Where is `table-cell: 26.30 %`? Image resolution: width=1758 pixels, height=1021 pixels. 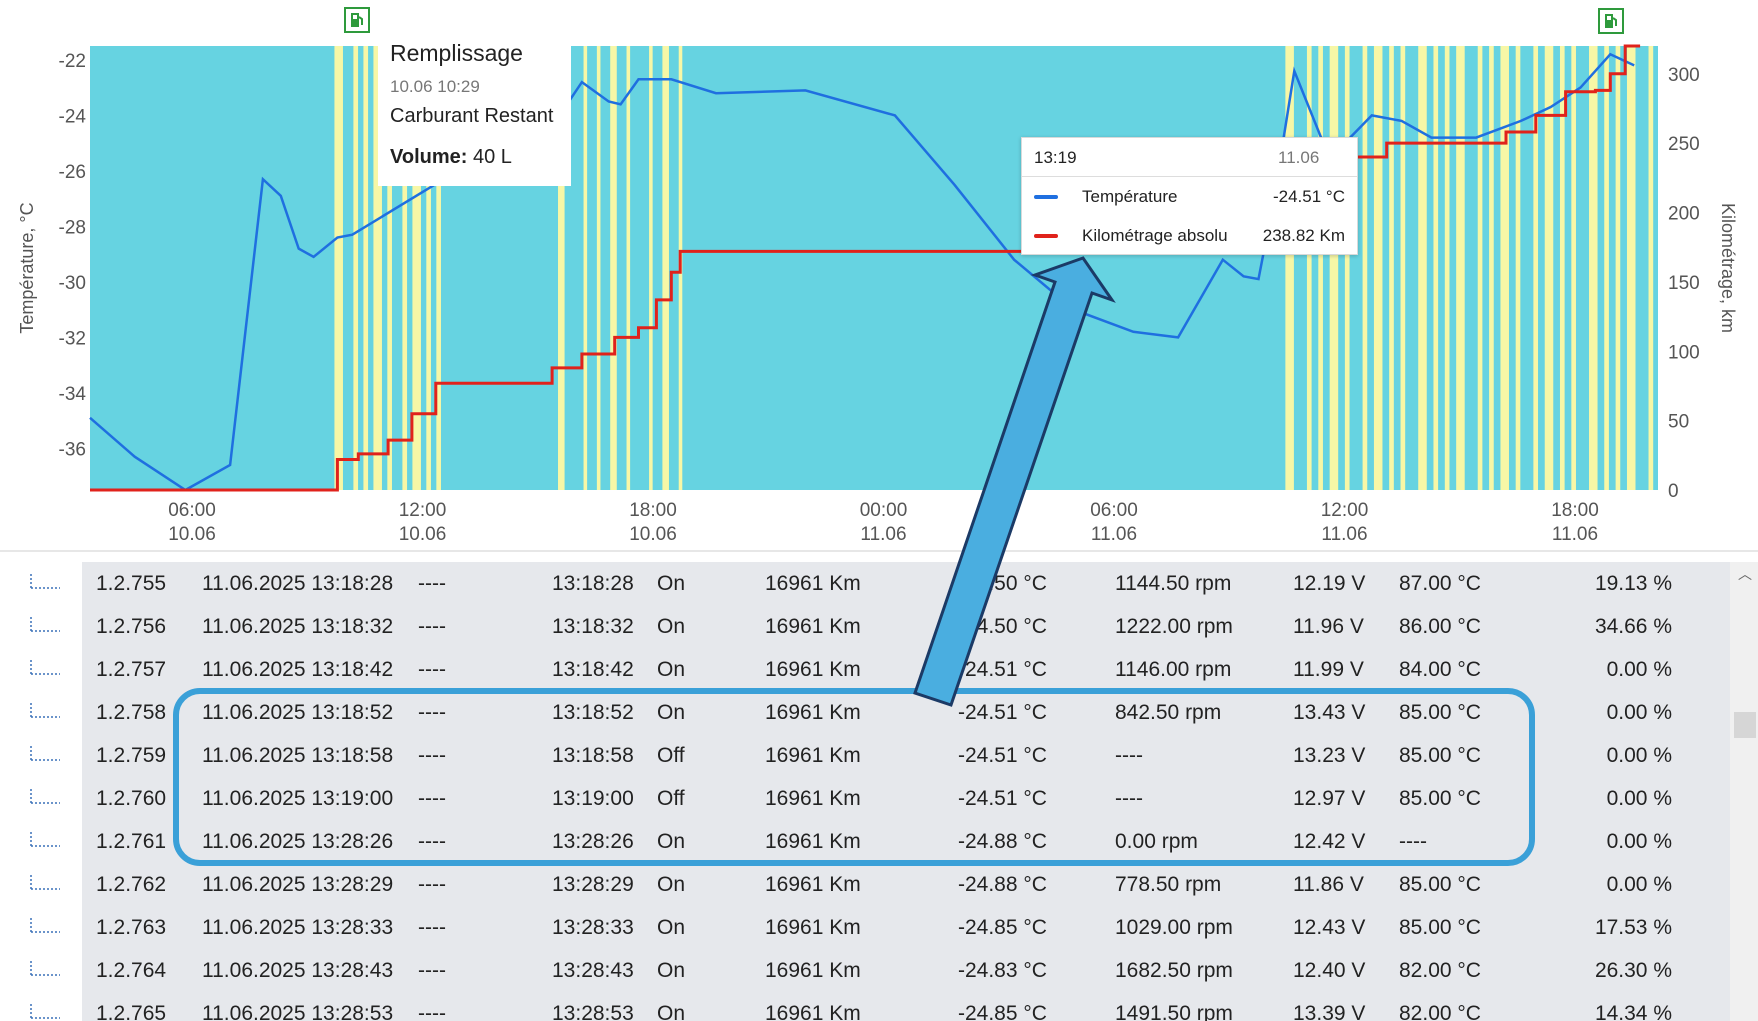 table-cell: 26.30 % is located at coordinates (1633, 970).